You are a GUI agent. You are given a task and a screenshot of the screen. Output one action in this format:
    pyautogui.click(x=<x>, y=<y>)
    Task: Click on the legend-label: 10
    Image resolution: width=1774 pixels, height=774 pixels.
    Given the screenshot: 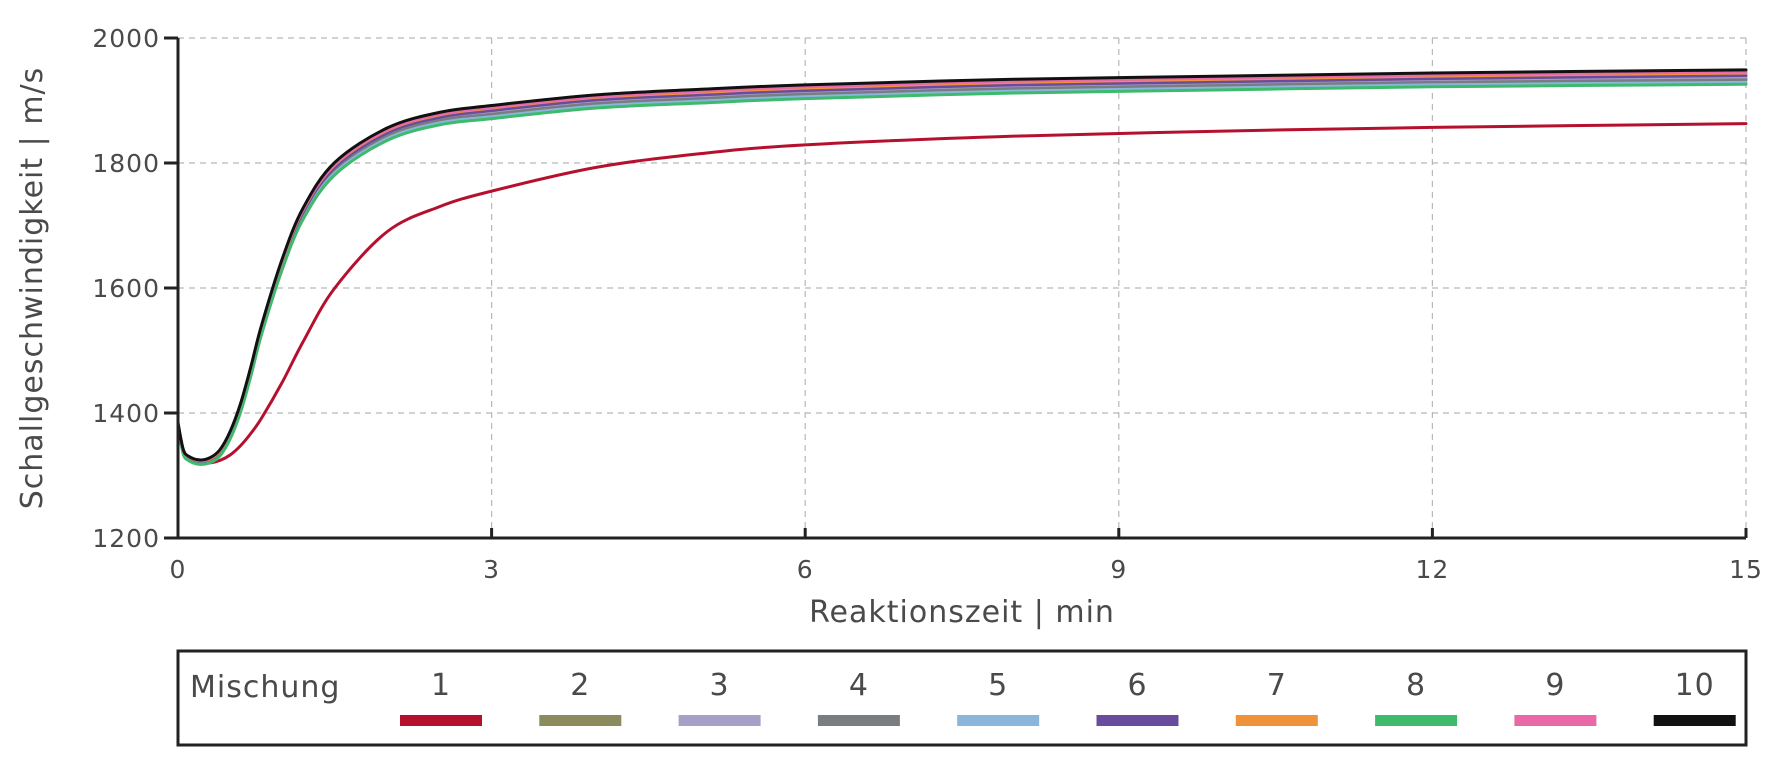 What is the action you would take?
    pyautogui.click(x=1695, y=685)
    